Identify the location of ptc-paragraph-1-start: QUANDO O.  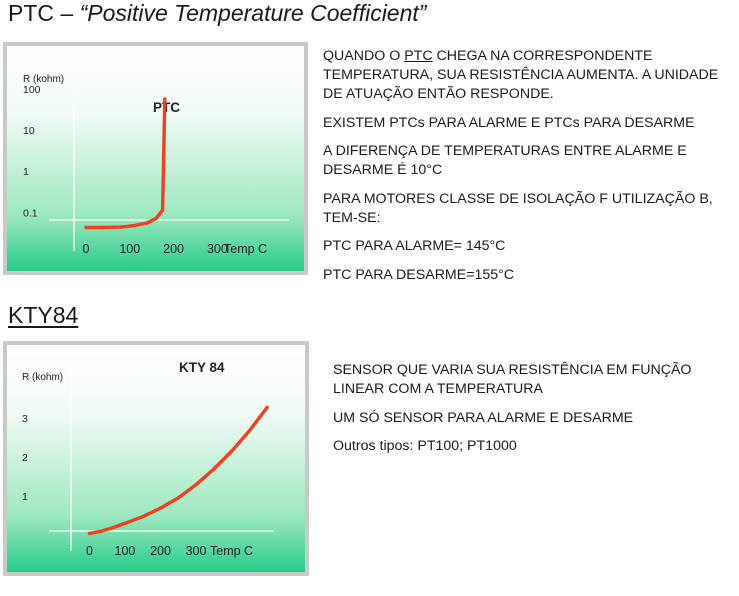
(364, 56).